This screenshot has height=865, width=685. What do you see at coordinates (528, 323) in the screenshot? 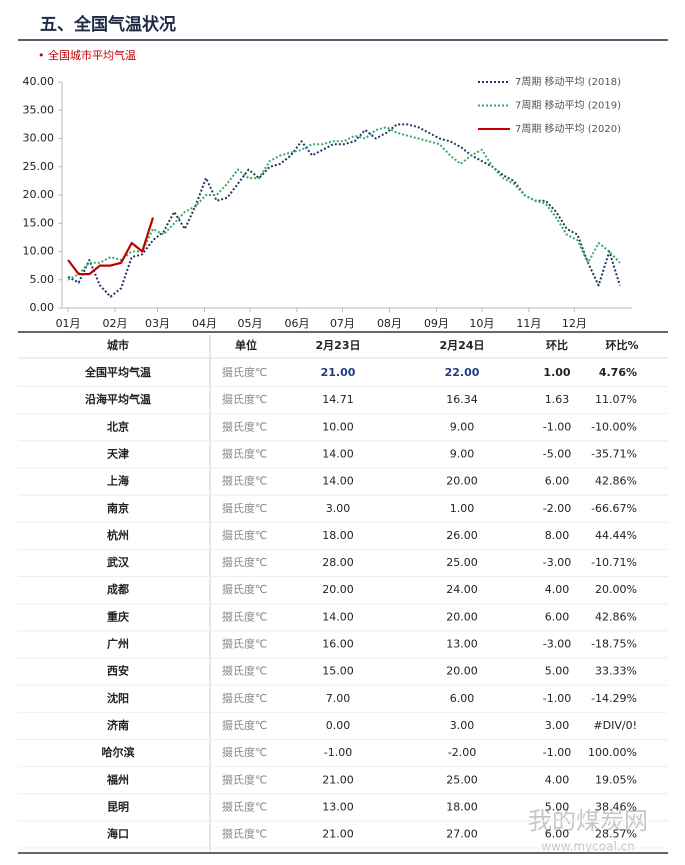
I see `x-tick-label: 11月` at bounding box center [528, 323].